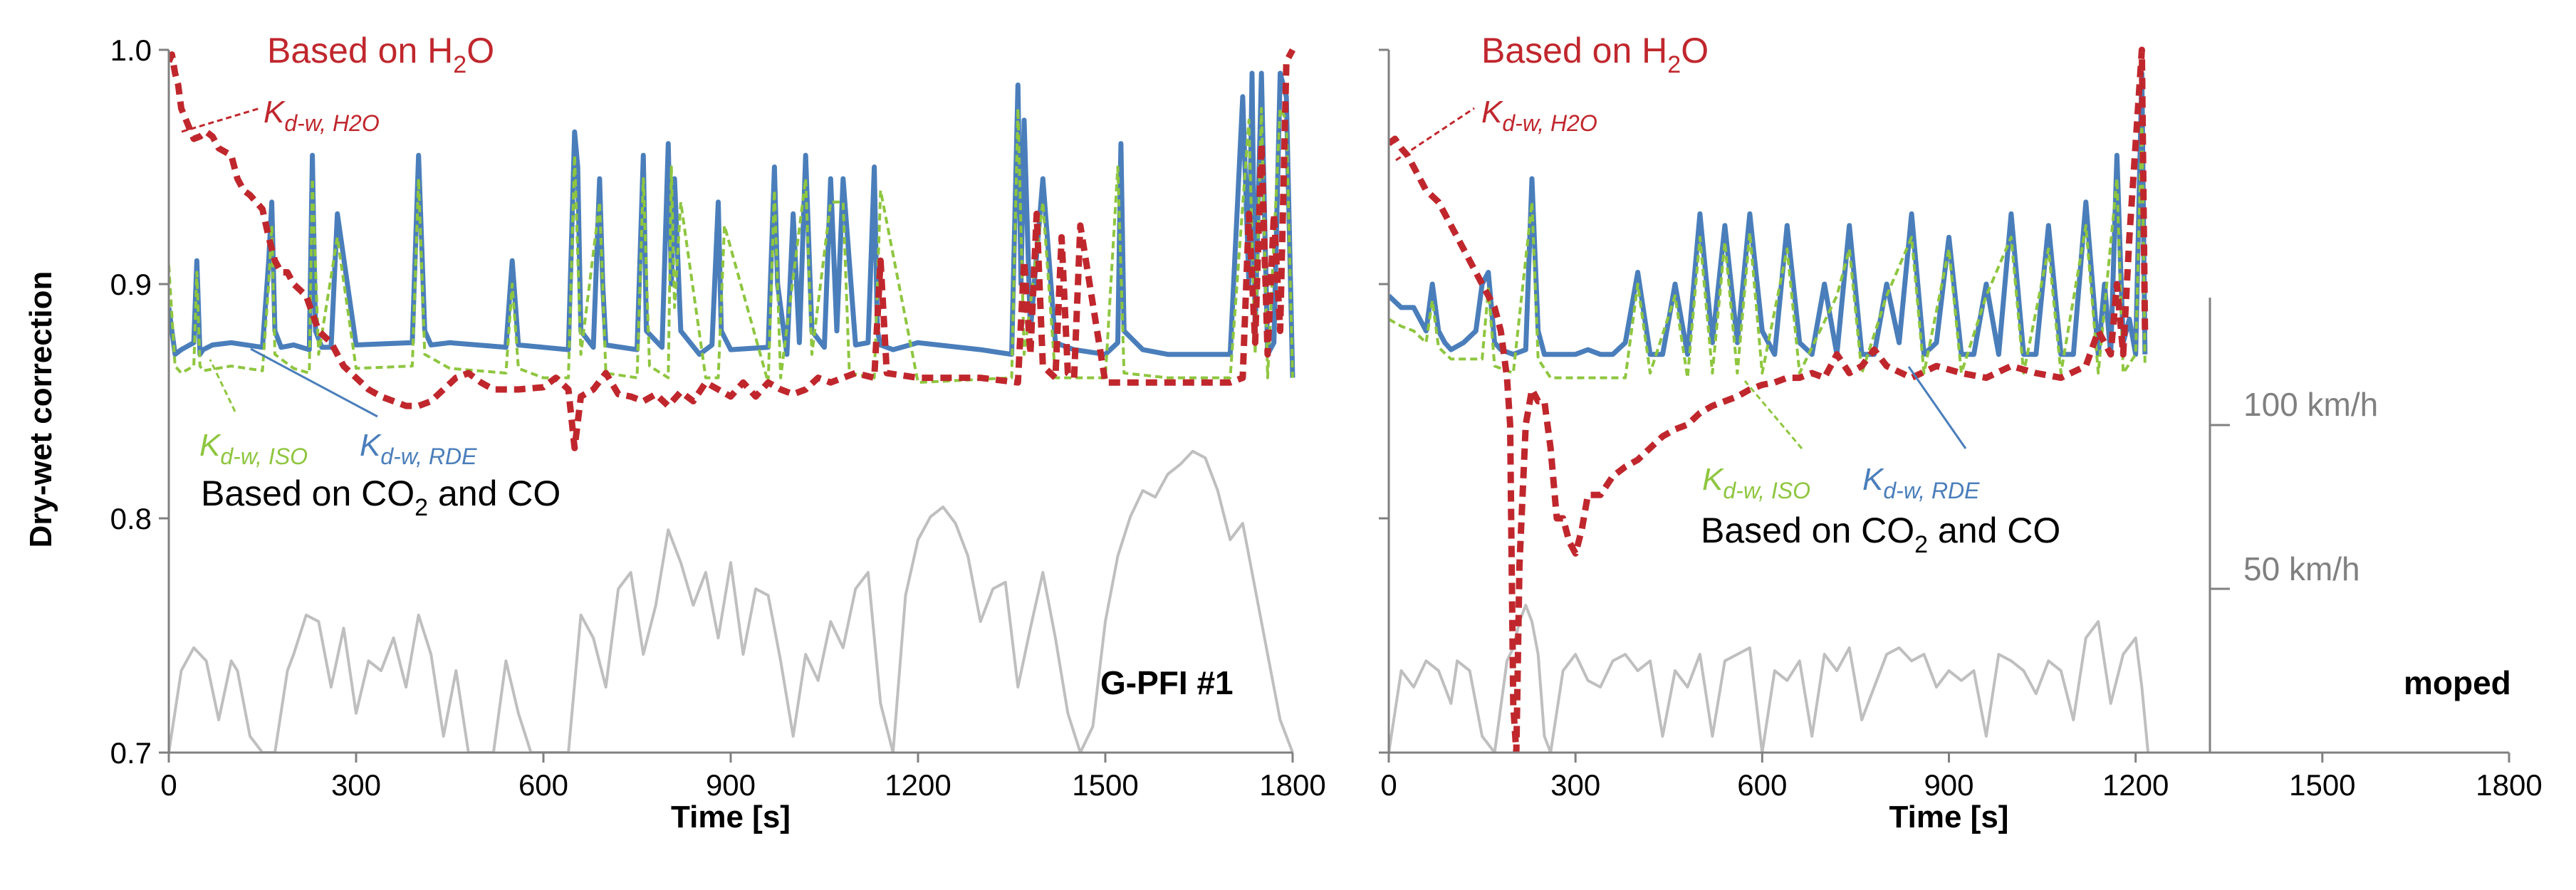  Describe the element at coordinates (1167, 682) in the screenshot. I see `left-panel-tag: G-PFI #1` at that location.